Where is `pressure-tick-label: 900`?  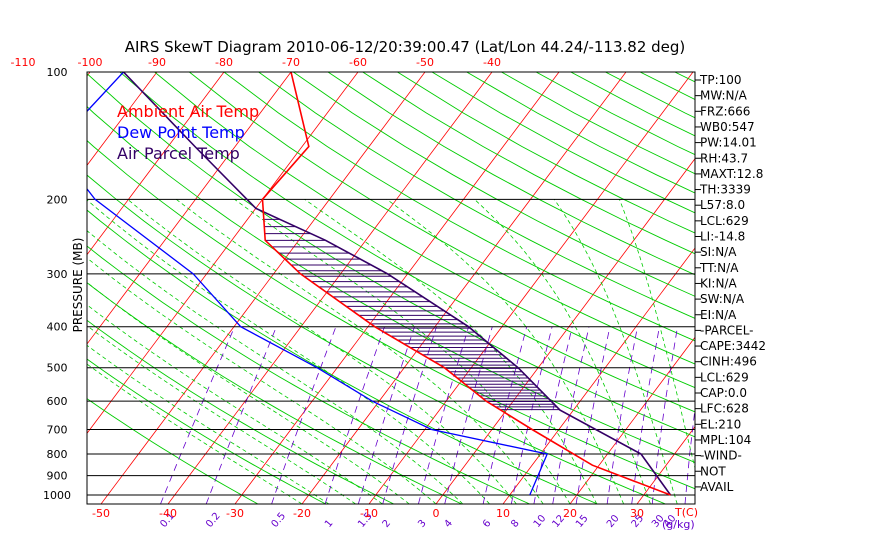
pressure-tick-label: 900 is located at coordinates (57, 476).